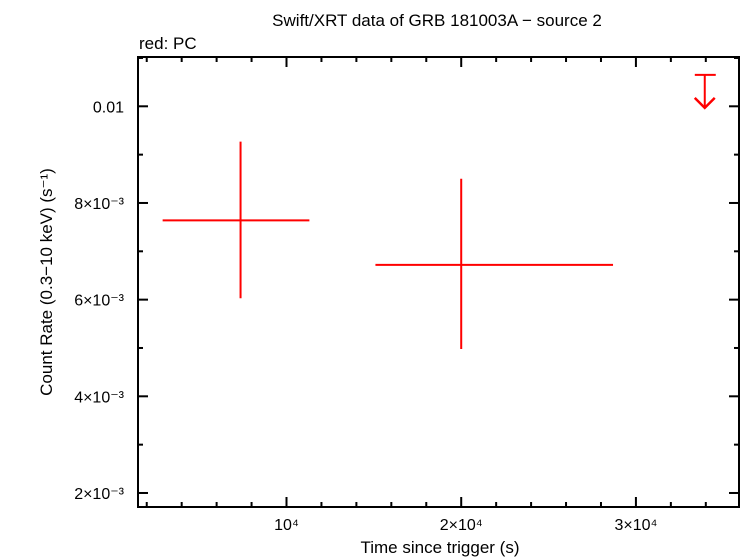 The image size is (746, 558). What do you see at coordinates (99, 494) in the screenshot?
I see `y-tick-label: 2×10⁻³` at bounding box center [99, 494].